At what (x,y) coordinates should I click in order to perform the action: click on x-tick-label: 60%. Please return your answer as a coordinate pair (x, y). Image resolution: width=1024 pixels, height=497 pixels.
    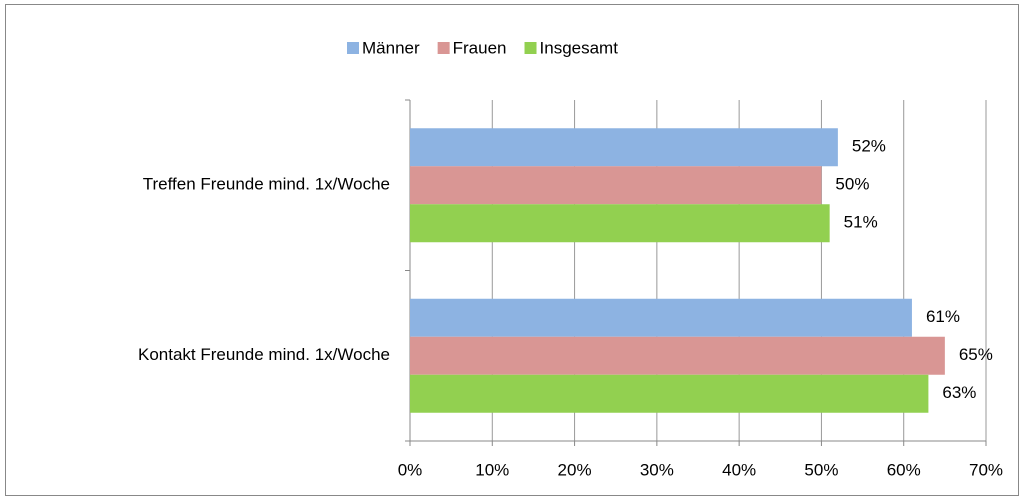
    Looking at the image, I should click on (904, 469).